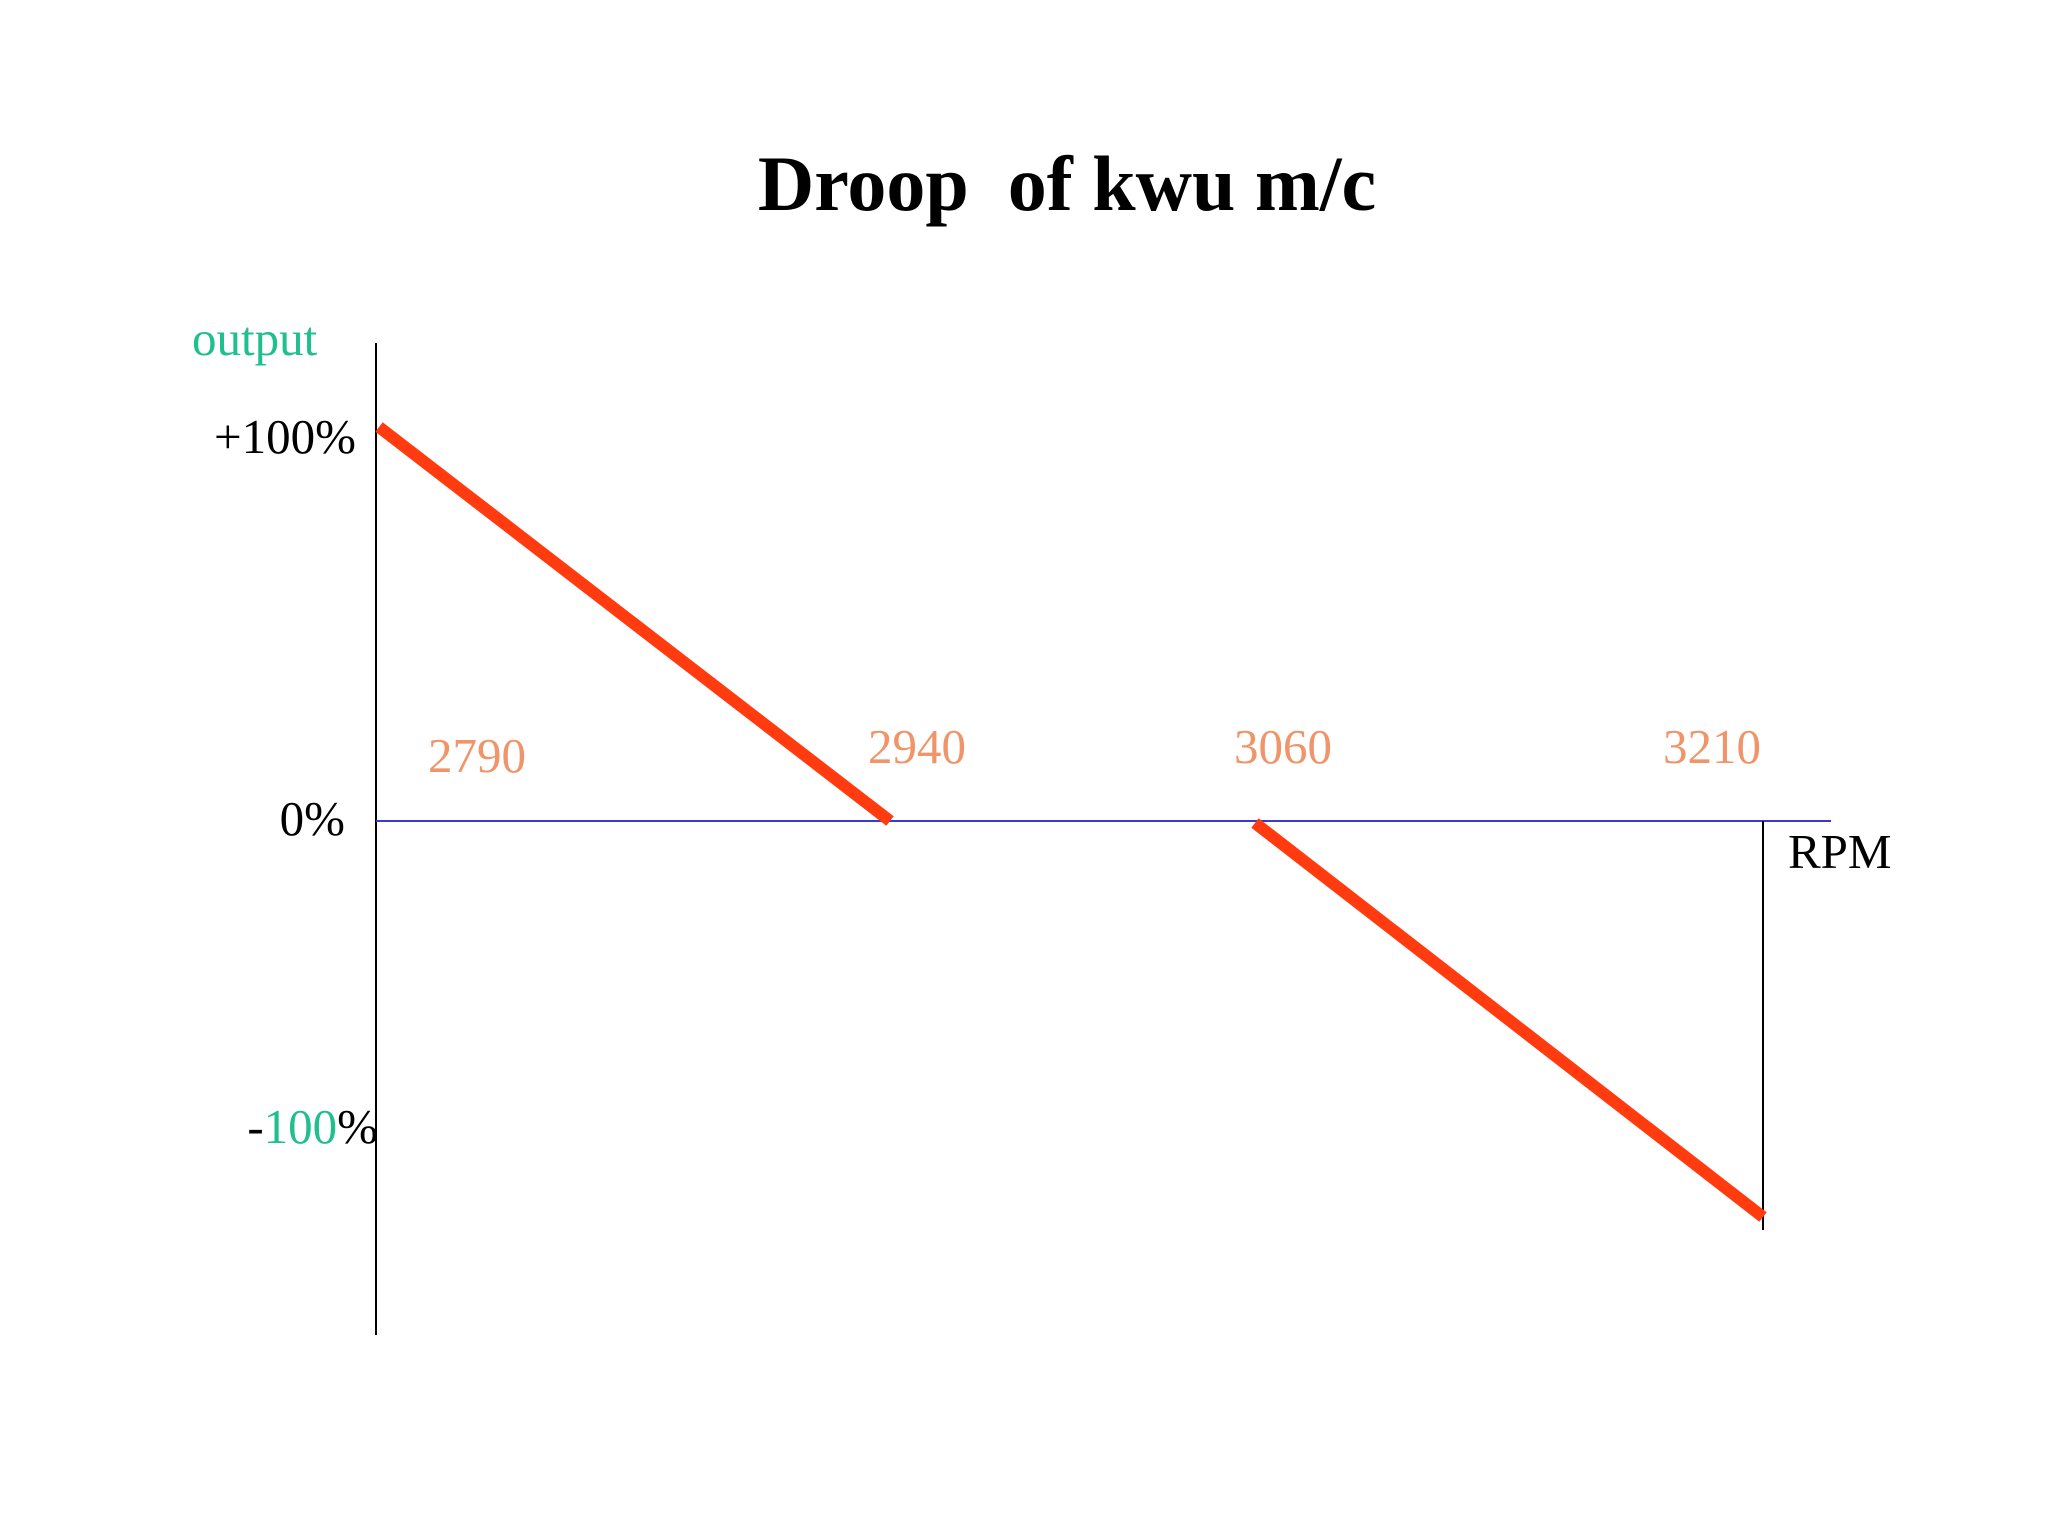 This screenshot has width=2048, height=1536. I want to click on x-tick-label: 3060, so click(1283, 746).